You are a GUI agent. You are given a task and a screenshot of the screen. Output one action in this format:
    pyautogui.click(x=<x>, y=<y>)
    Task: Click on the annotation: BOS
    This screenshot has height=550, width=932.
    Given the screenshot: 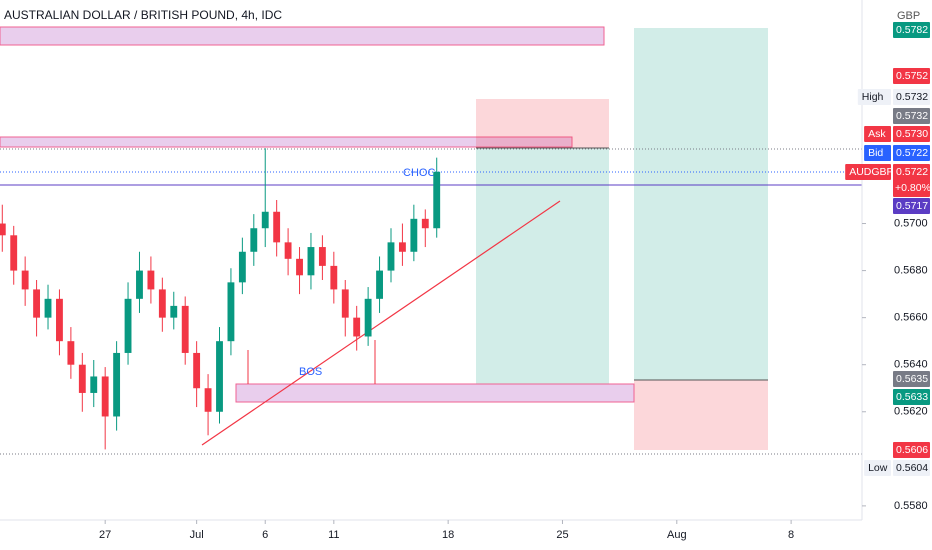 What is the action you would take?
    pyautogui.click(x=310, y=372)
    